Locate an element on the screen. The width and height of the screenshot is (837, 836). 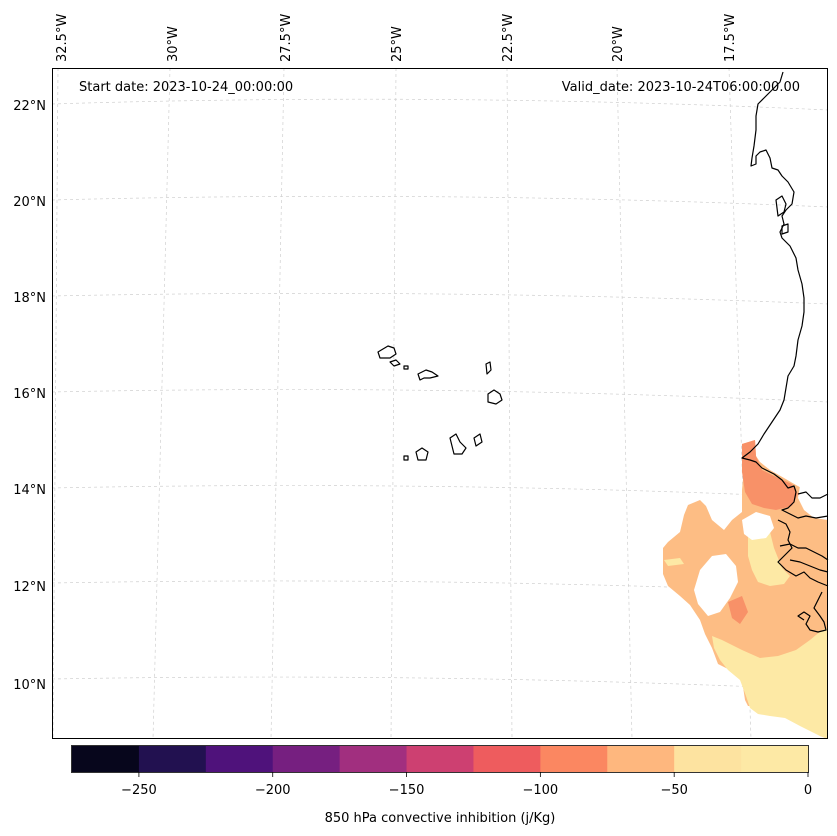
latitude-labels: 22°N 20°N 18°N 16°N 14°N 12°N 10°N is located at coordinates (29, 396).